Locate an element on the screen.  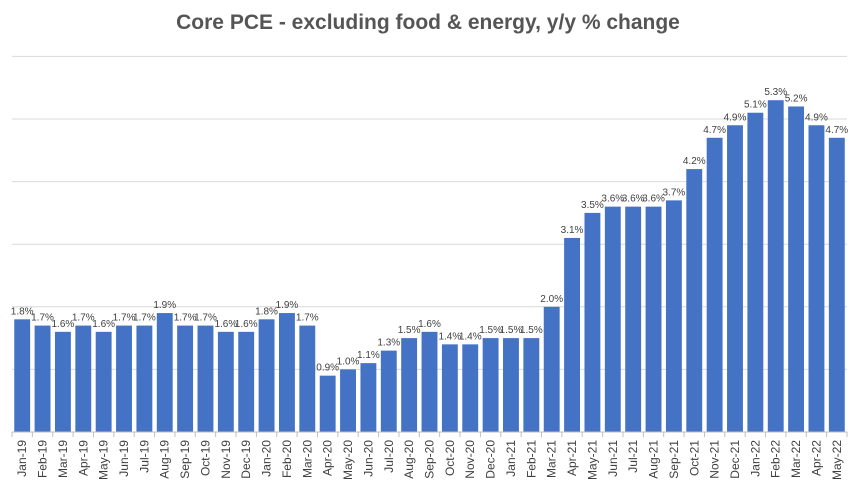
x-tick-label: Feb-19 is located at coordinates (43, 459).